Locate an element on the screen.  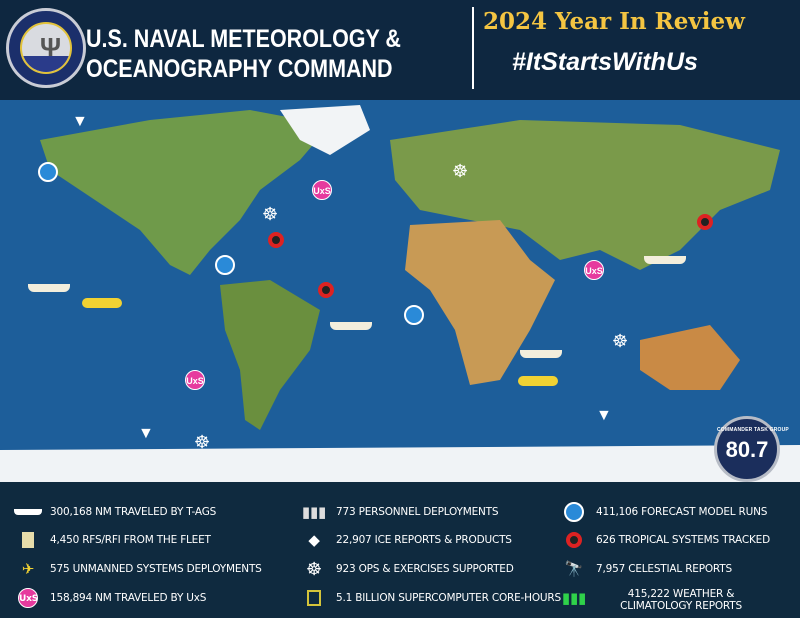
nmoc-seal-logo: Ψ is located at coordinates (46, 48).